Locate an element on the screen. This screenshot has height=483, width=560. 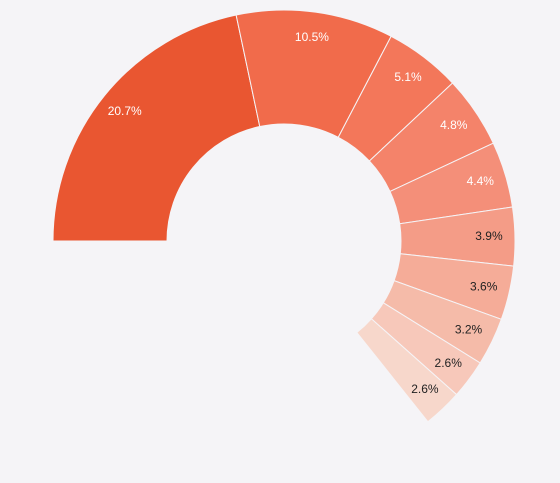
slice-label: 3.9% is located at coordinates (489, 236).